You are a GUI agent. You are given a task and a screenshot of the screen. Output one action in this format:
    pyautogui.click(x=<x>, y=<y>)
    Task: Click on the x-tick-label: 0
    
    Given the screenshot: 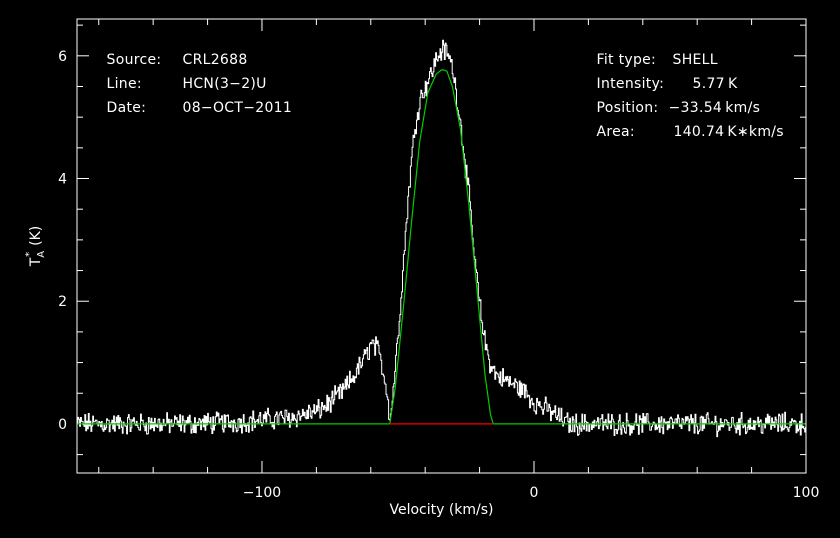 What is the action you would take?
    pyautogui.click(x=534, y=493)
    